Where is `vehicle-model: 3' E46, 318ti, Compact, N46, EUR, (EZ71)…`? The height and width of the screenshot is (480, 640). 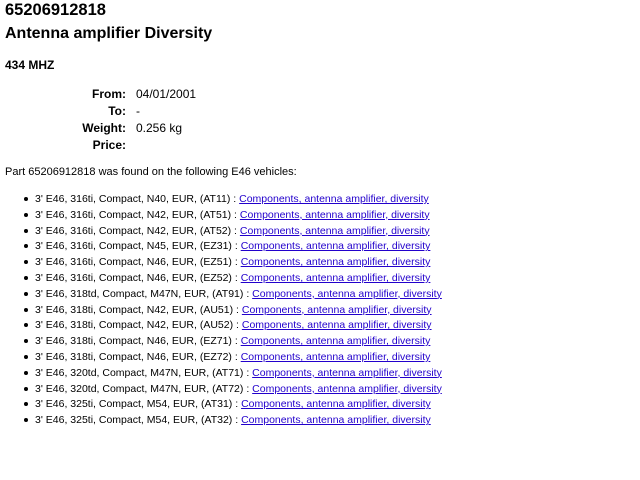
vehicle-model: 3' E46, 318ti, Compact, N46, EUR, (EZ71)… is located at coordinates (136, 341).